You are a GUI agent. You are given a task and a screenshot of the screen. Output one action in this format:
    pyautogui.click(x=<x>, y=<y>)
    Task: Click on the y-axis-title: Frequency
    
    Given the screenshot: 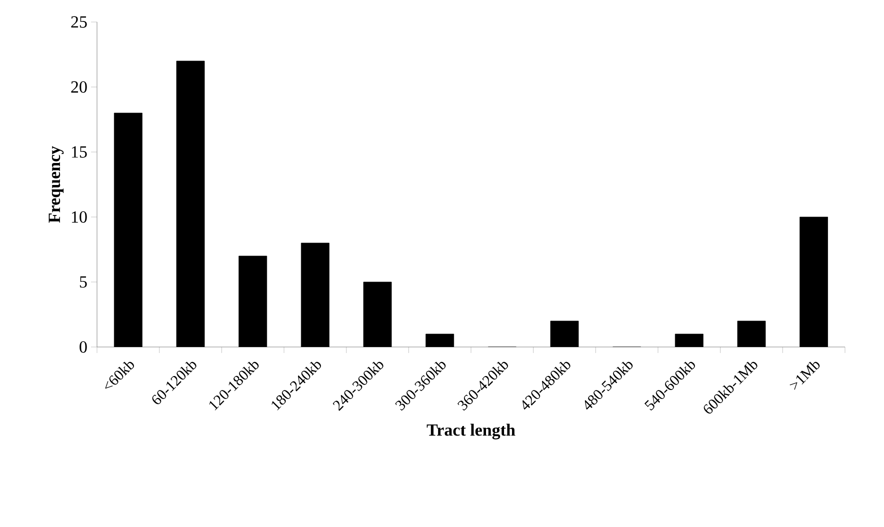 What is the action you would take?
    pyautogui.click(x=56, y=184)
    